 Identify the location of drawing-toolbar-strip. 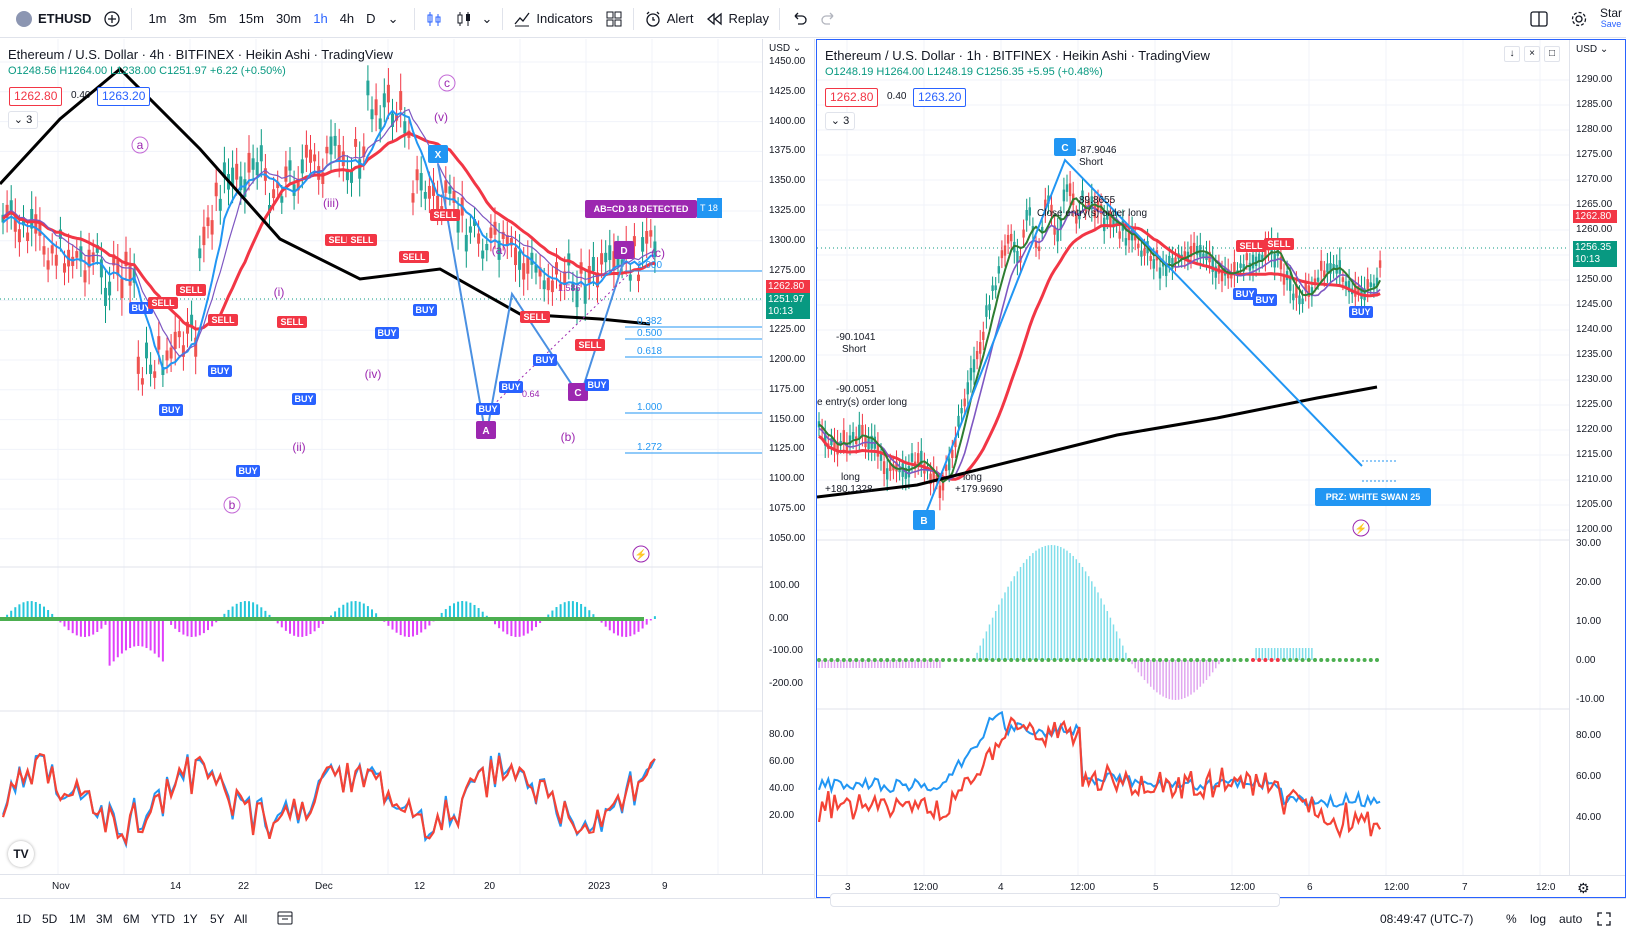
(1055, 900).